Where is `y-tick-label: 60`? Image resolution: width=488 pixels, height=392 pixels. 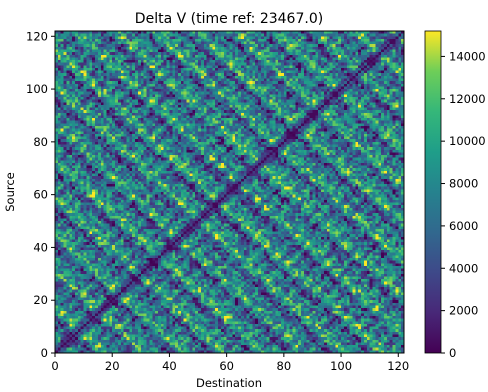 y-tick-label: 60 is located at coordinates (40, 195).